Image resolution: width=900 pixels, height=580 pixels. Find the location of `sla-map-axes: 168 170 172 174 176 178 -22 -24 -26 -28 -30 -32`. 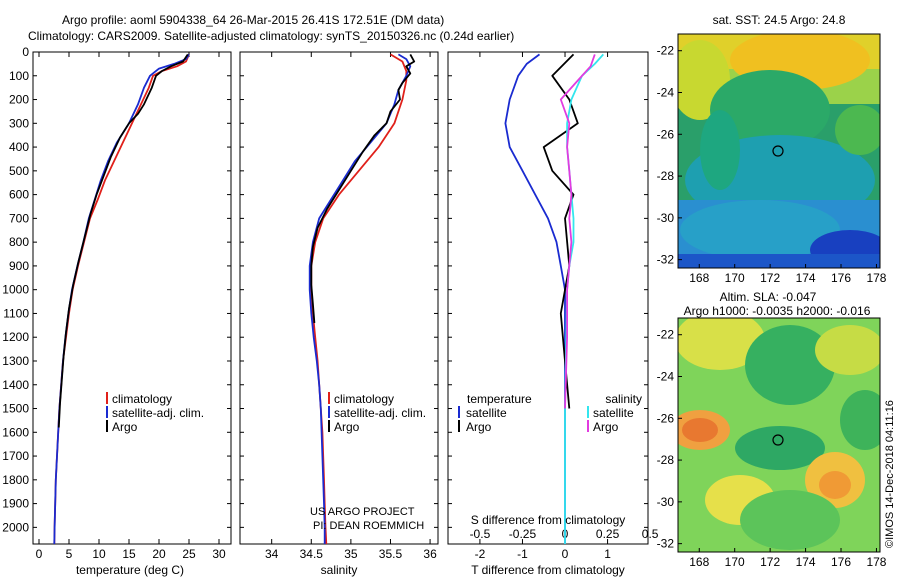

sla-map-axes: 168 170 172 174 176 178 -22 -24 -26 -28 -30 -32 is located at coordinates (772, 448).